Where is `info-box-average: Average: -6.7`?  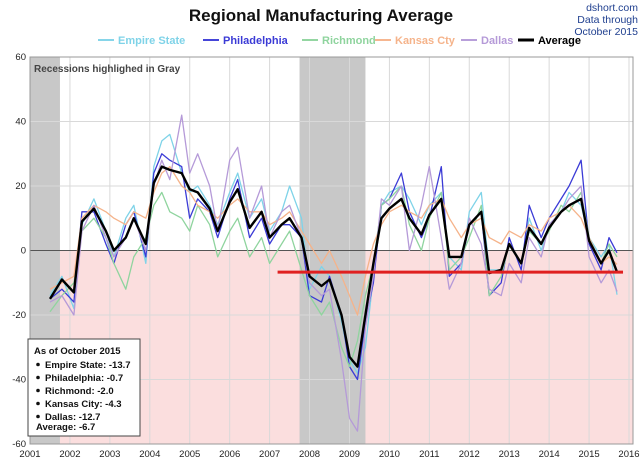 info-box-average: Average: -6.7 is located at coordinates (65, 427).